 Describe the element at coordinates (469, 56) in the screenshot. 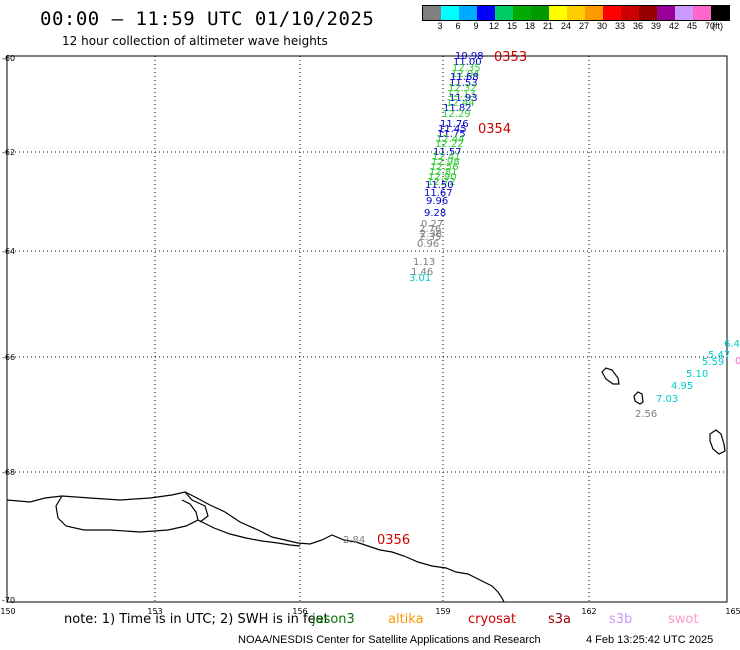

I see `wave-height-reading: 10.98` at that location.